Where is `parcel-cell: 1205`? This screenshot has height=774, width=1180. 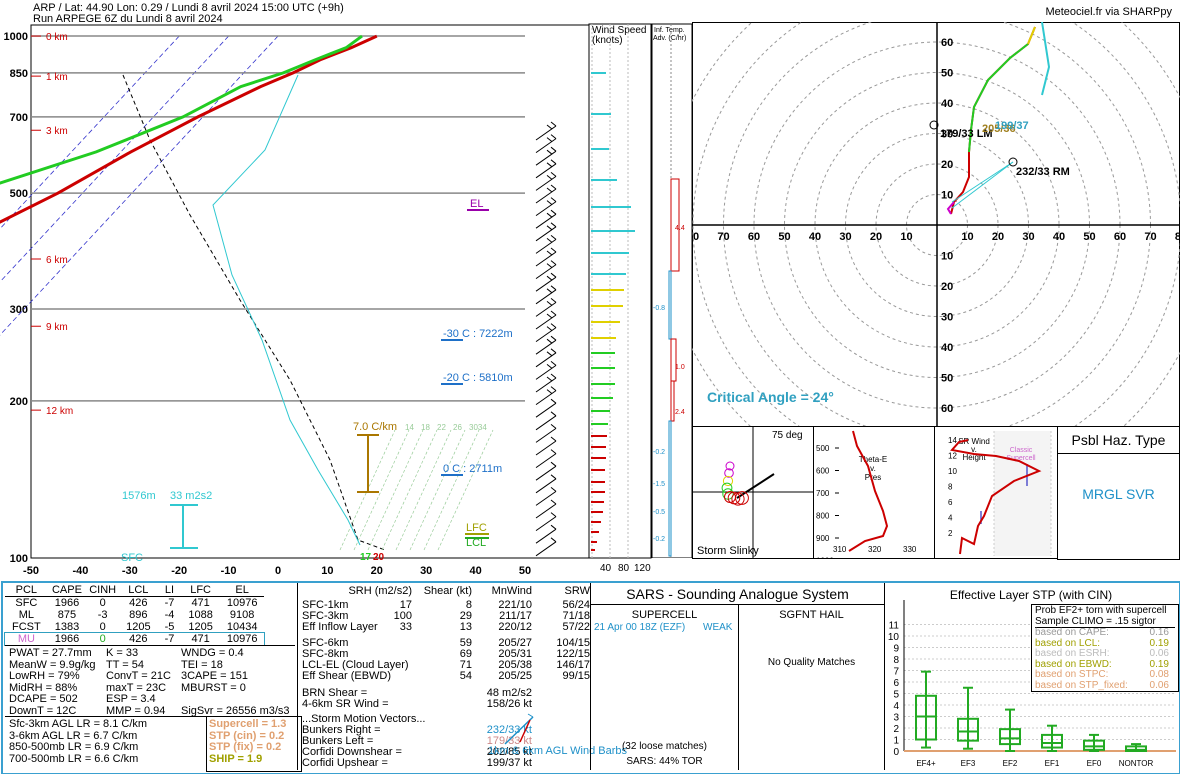 parcel-cell: 1205 is located at coordinates (138, 627).